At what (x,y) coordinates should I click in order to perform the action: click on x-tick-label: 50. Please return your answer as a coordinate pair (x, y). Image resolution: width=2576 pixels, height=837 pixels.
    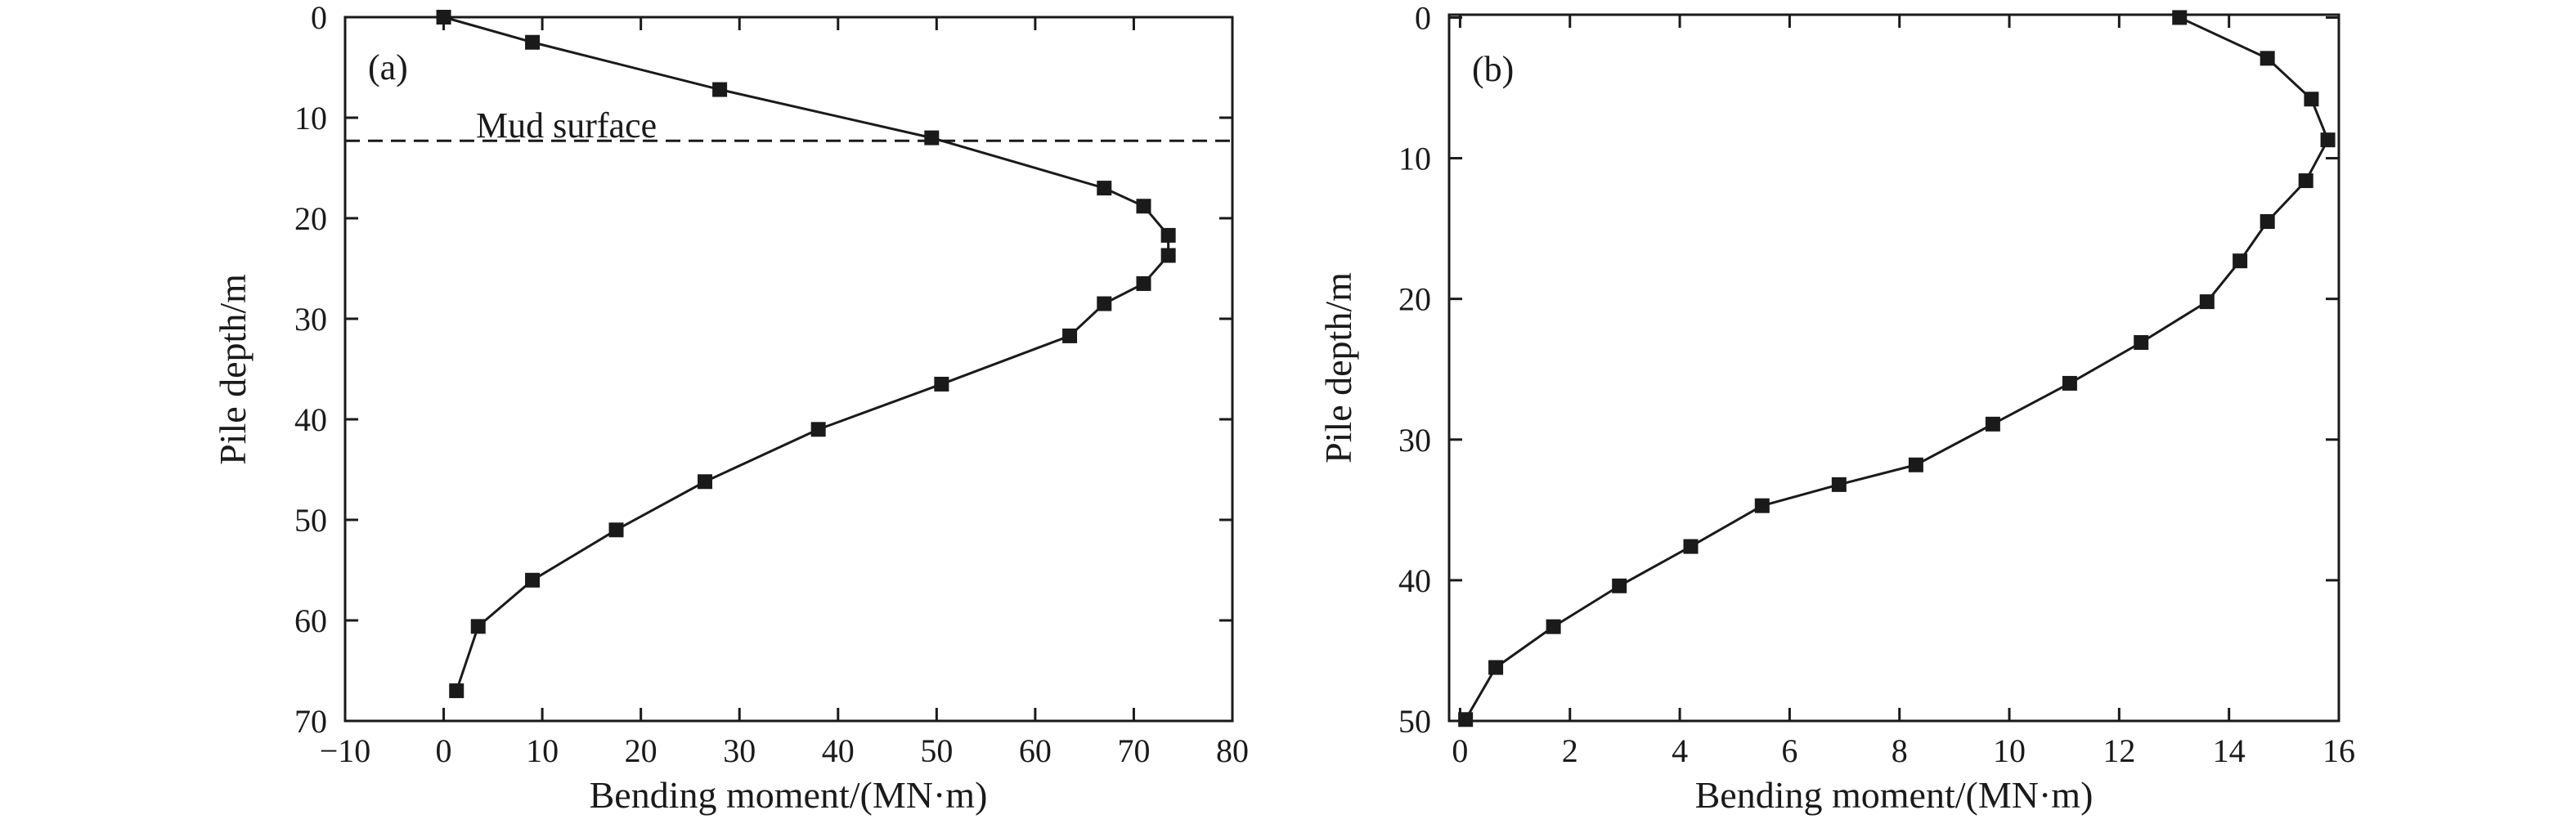
    Looking at the image, I should click on (936, 750).